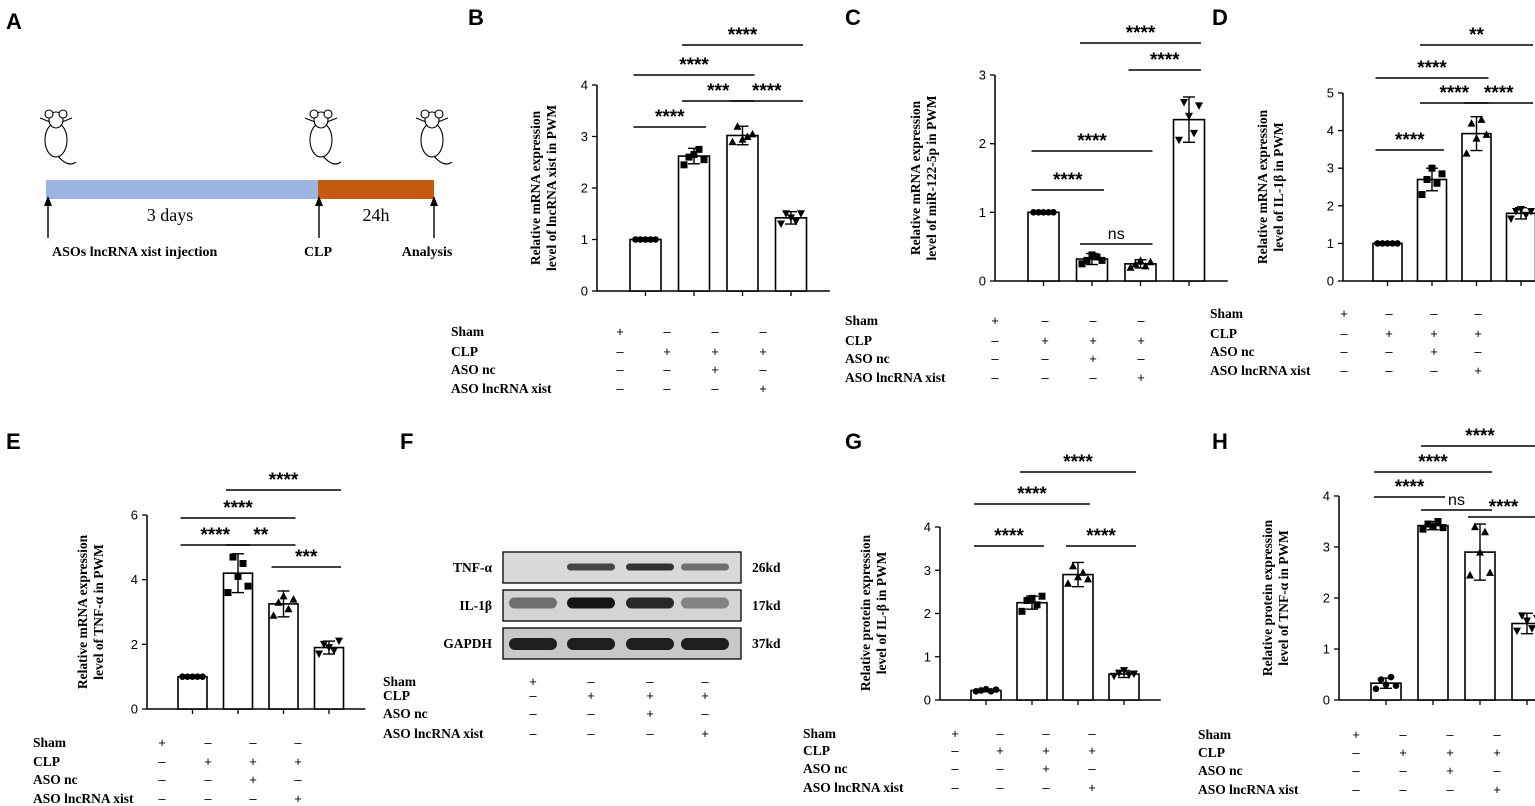 This screenshot has width=1535, height=806. I want to click on blot-label-gapdh: GAPDH, so click(467, 643).